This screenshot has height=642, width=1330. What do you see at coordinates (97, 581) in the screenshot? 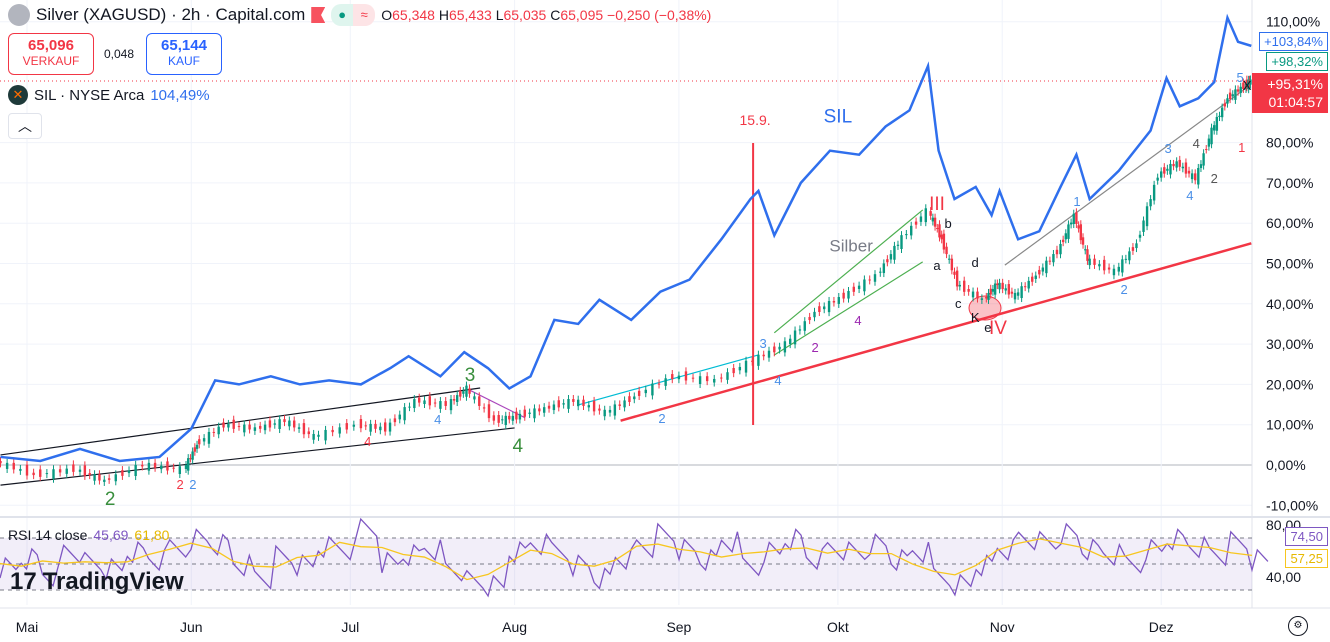
I see `tradingview-logo: 17 TradingView` at bounding box center [97, 581].